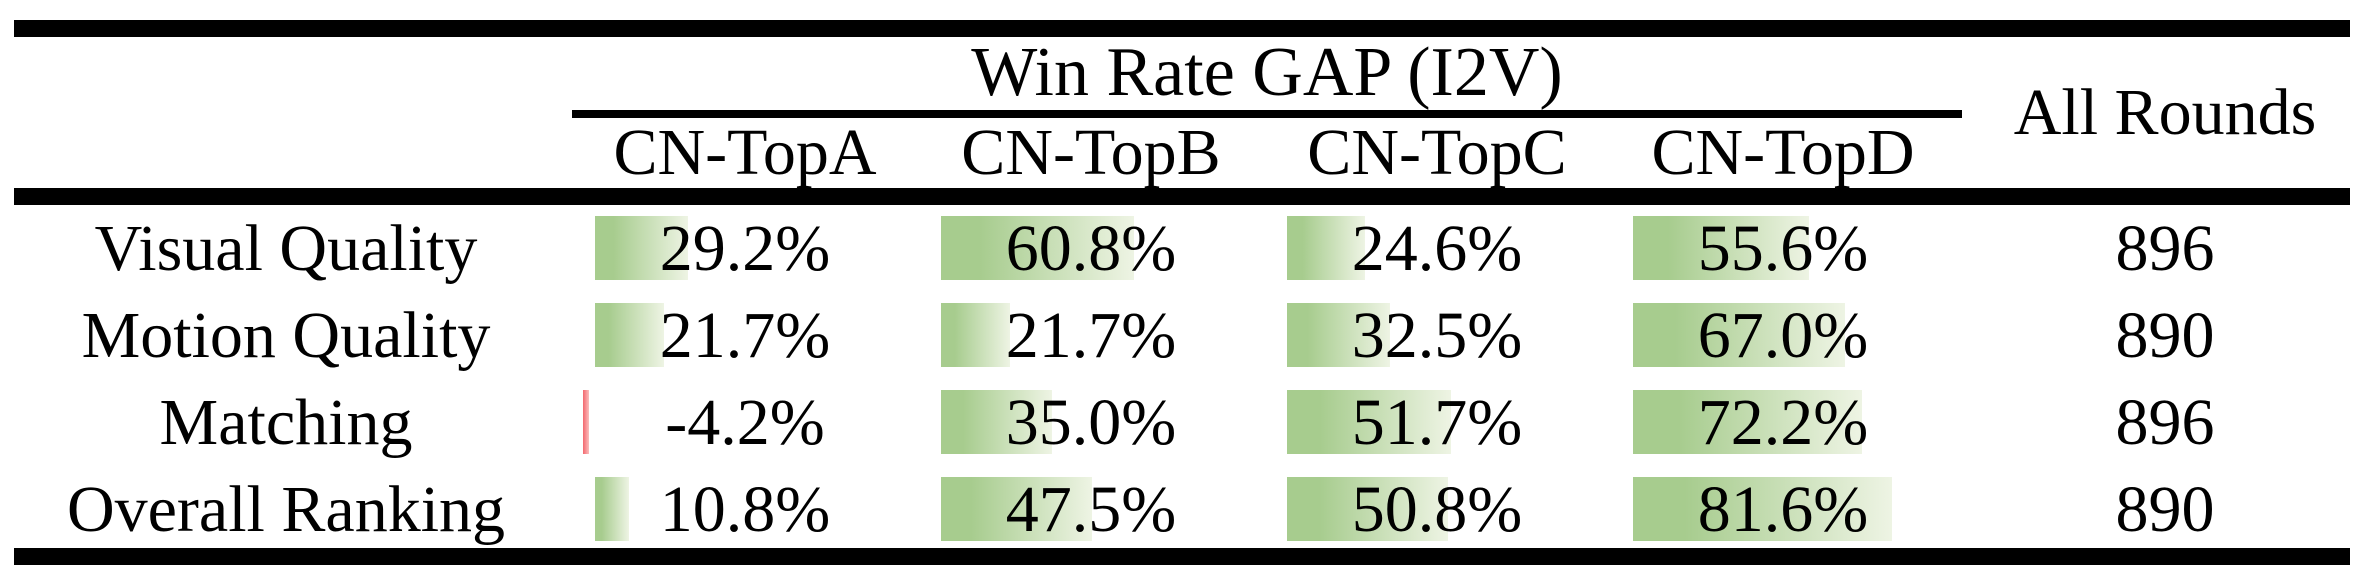  I want to click on table-cell: 47.5%, so click(1091, 509).